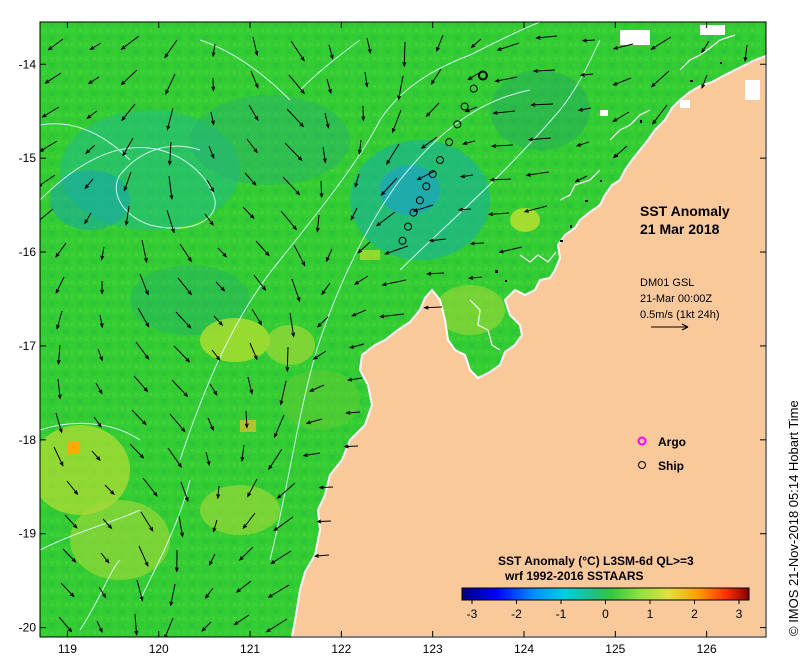  I want to click on current-time: 21-Mar 00:00Z, so click(676, 299).